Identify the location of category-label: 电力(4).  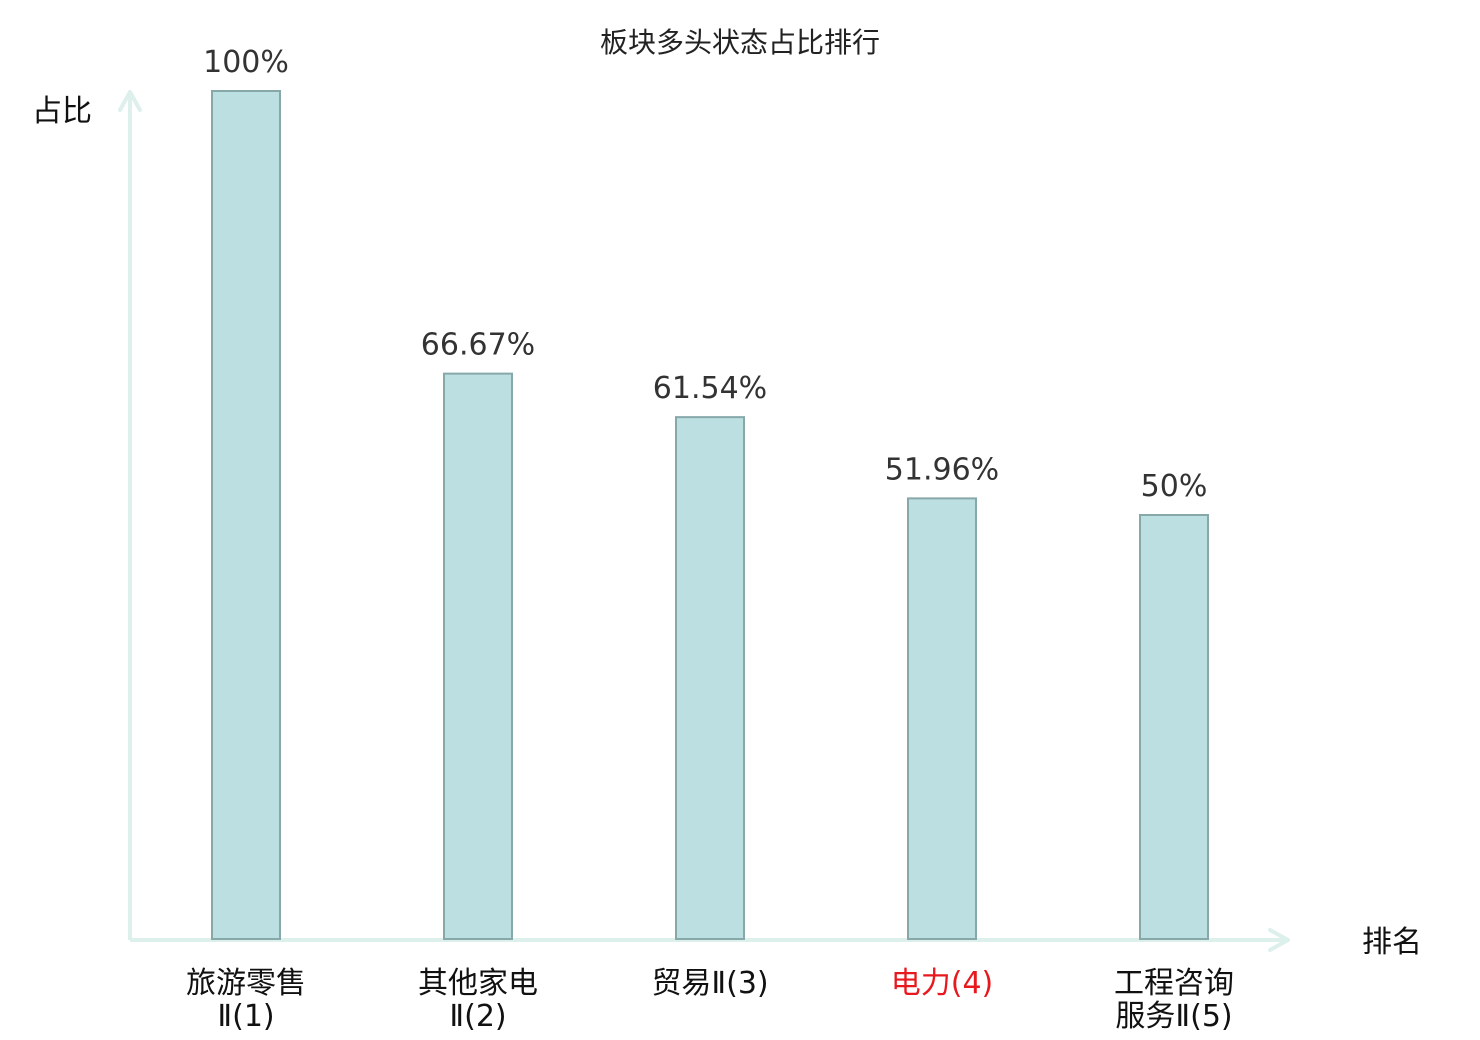
(942, 983).